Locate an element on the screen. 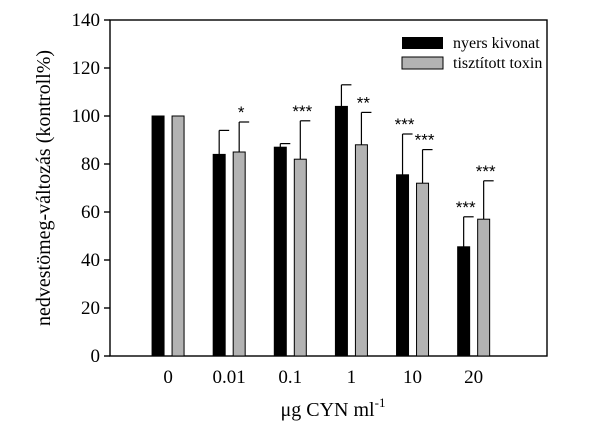  x-tick-label: 0 is located at coordinates (168, 377).